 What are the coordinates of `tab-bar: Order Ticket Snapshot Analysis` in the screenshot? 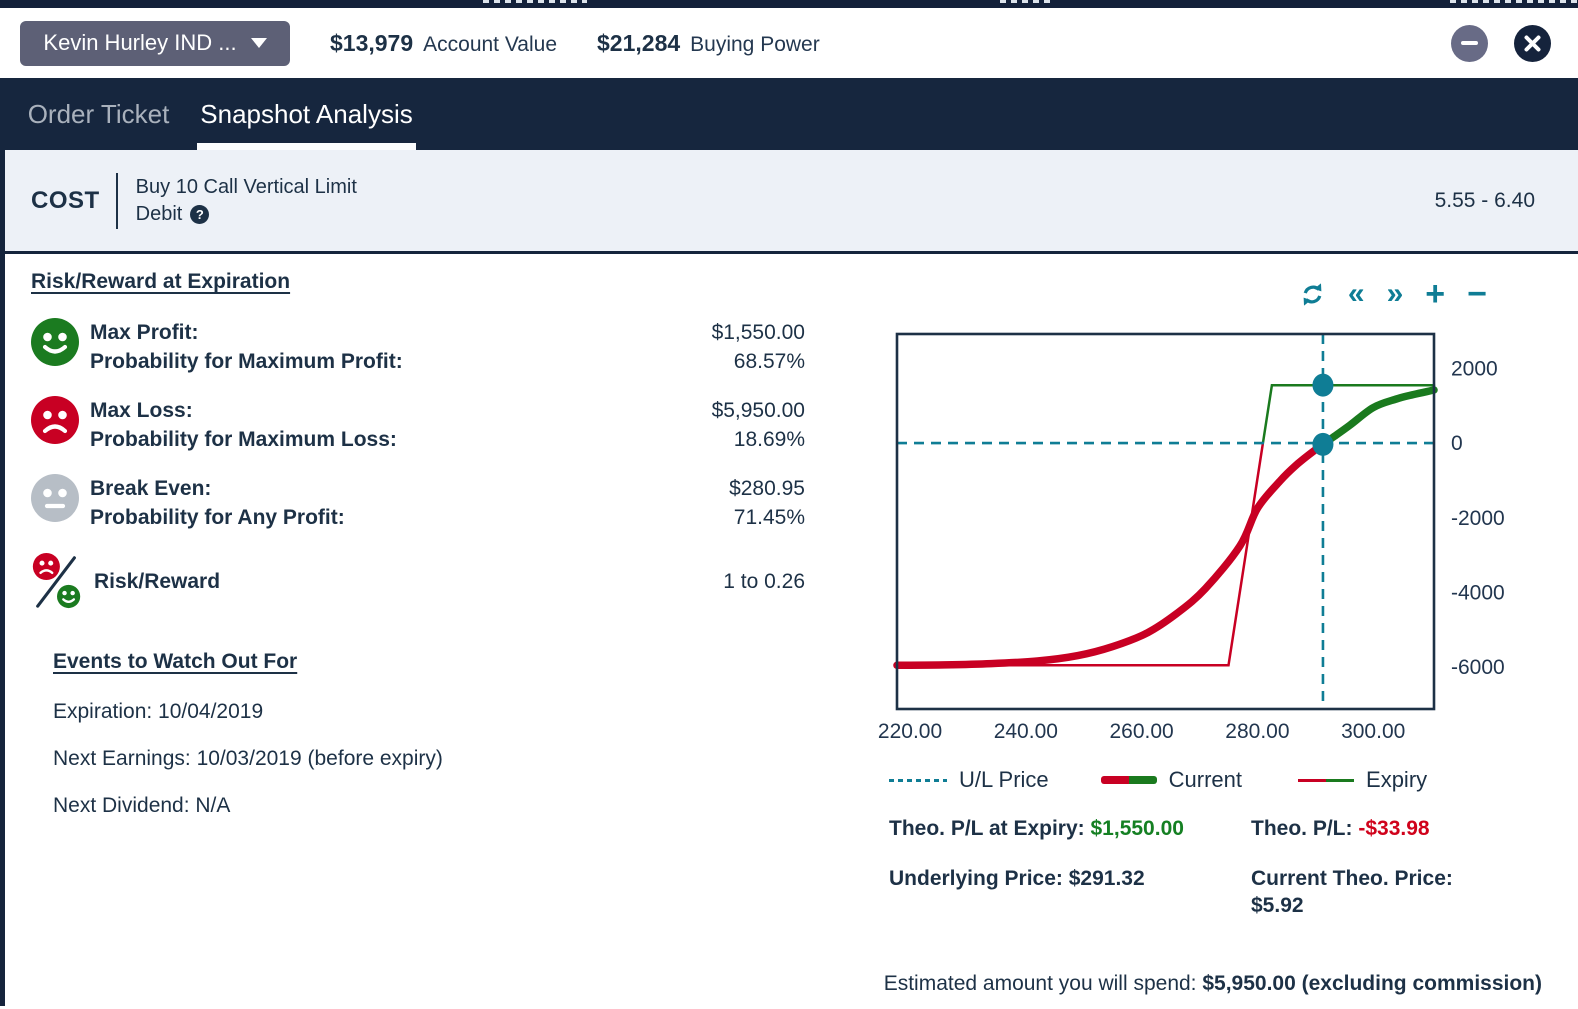 It's located at (789, 114).